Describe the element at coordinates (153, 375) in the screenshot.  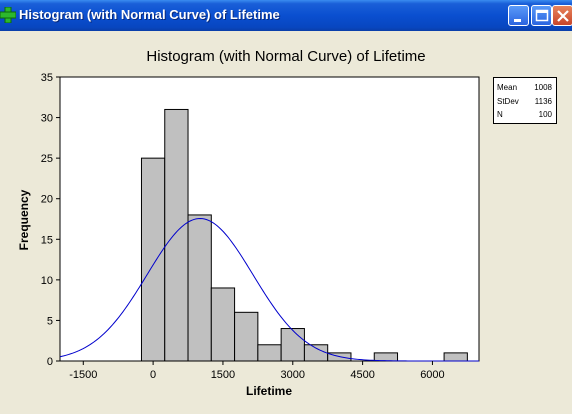
I see `x-tick-label: 0` at that location.